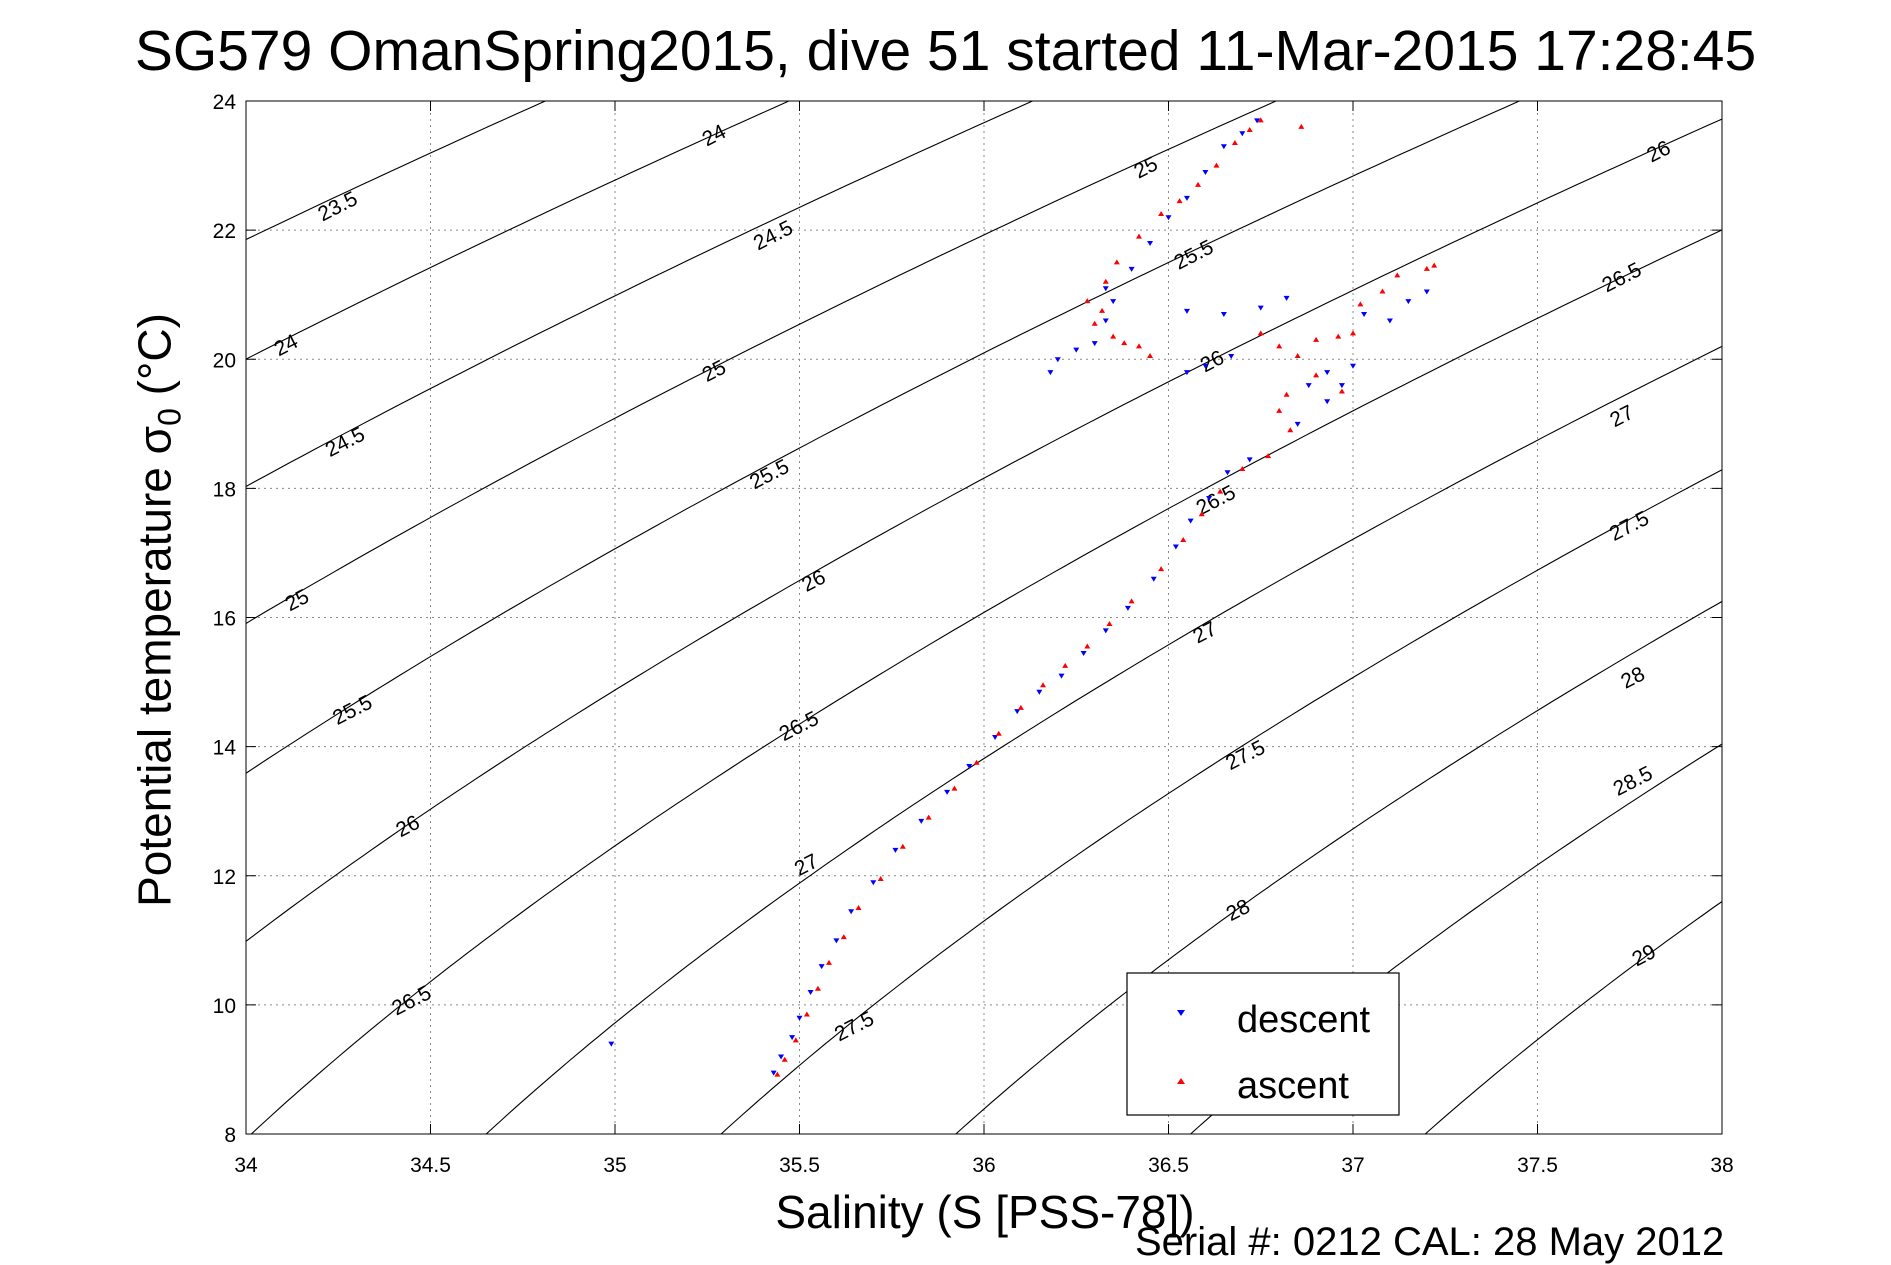 The image size is (1891, 1265). Describe the element at coordinates (1181, 1081) in the screenshot. I see `legend-ascent-marker` at that location.